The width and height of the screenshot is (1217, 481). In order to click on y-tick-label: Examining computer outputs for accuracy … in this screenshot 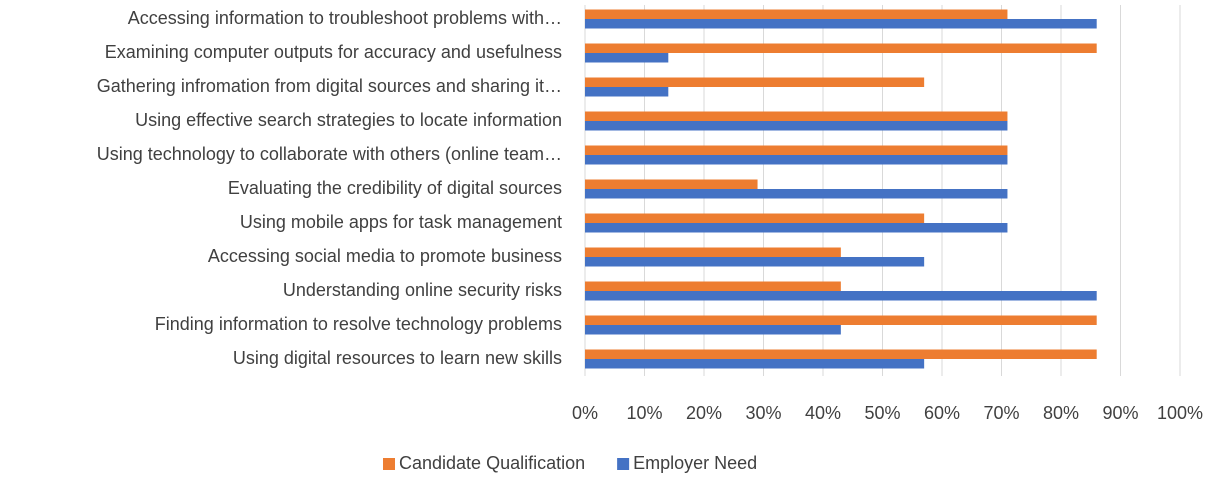, I will do `click(333, 52)`.